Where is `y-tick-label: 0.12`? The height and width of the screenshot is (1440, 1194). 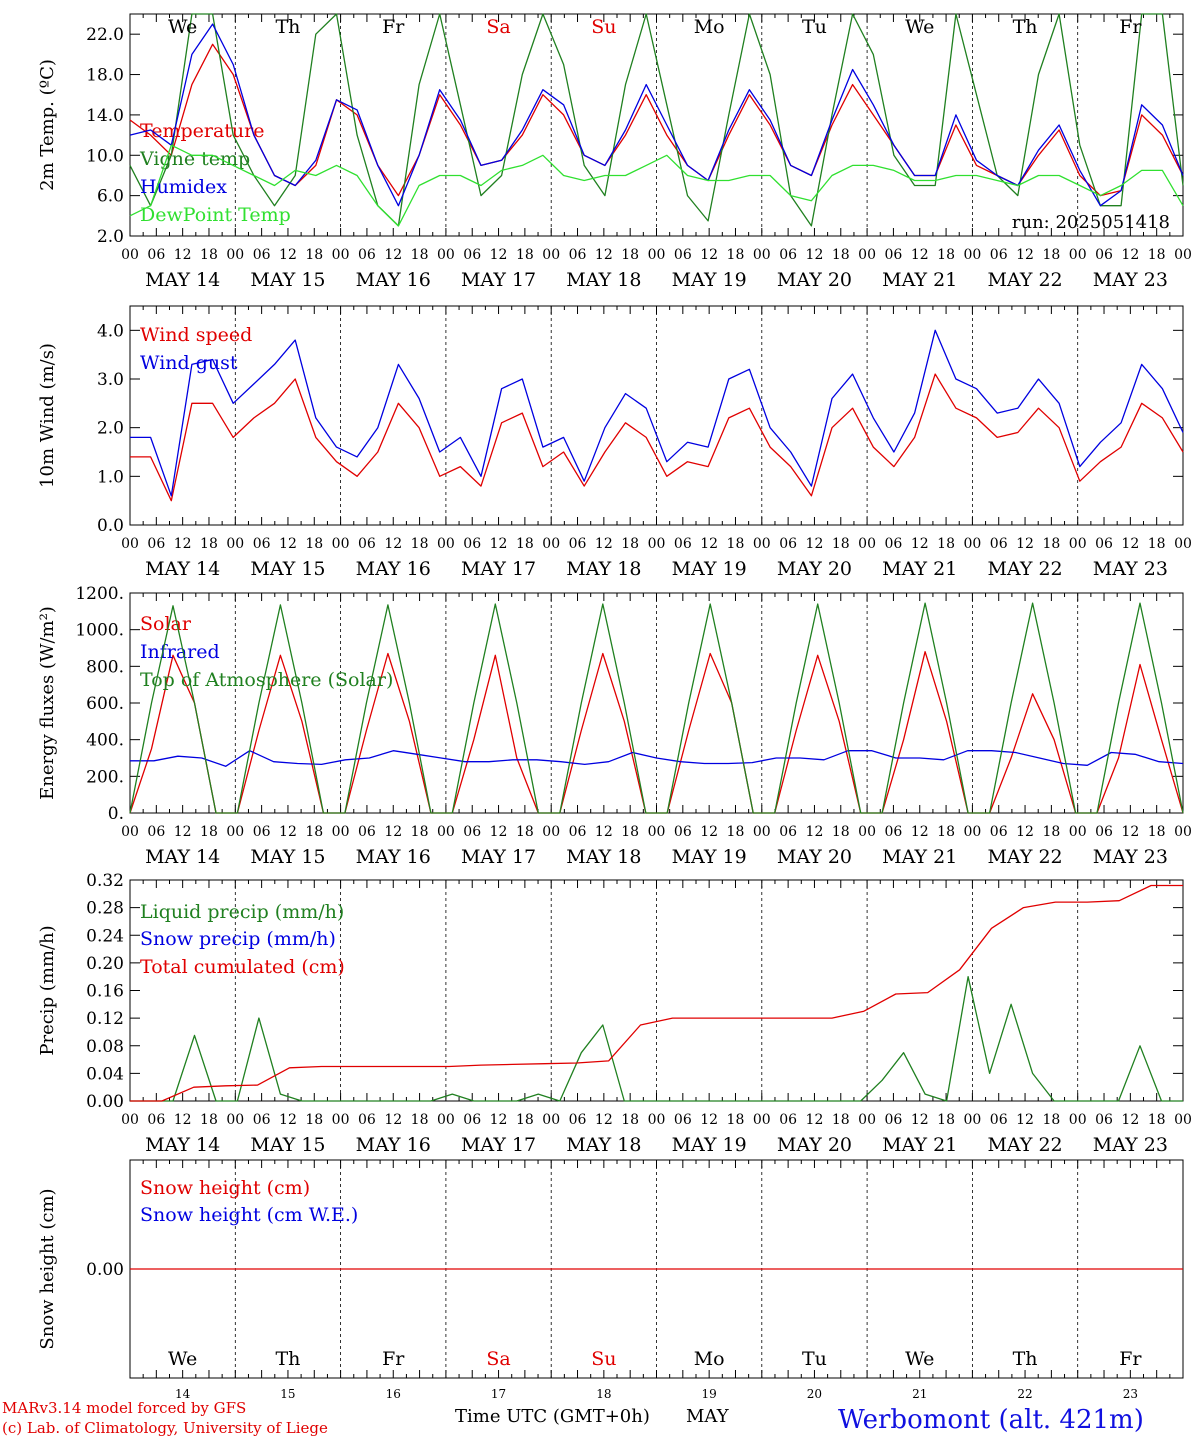 y-tick-label: 0.12 is located at coordinates (105, 1019).